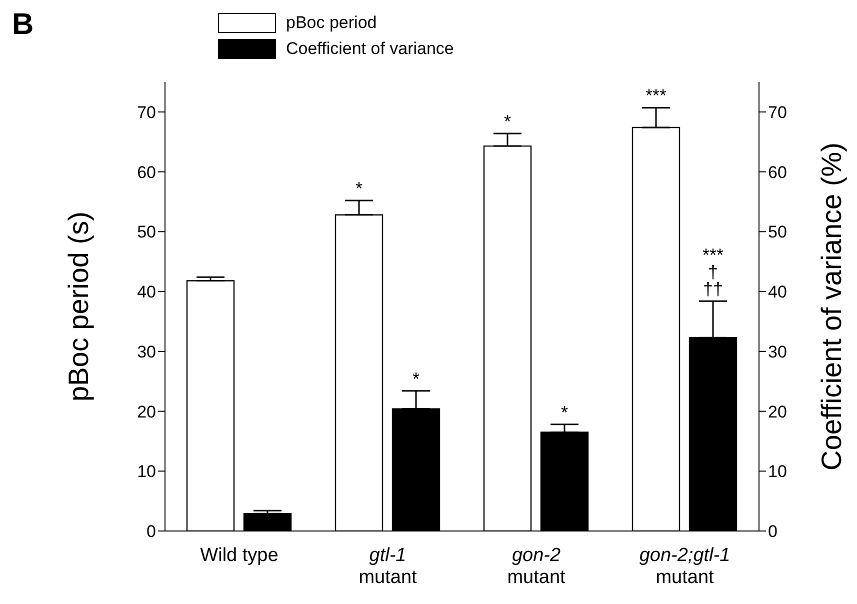  I want to click on annotation: ***, so click(656, 96).